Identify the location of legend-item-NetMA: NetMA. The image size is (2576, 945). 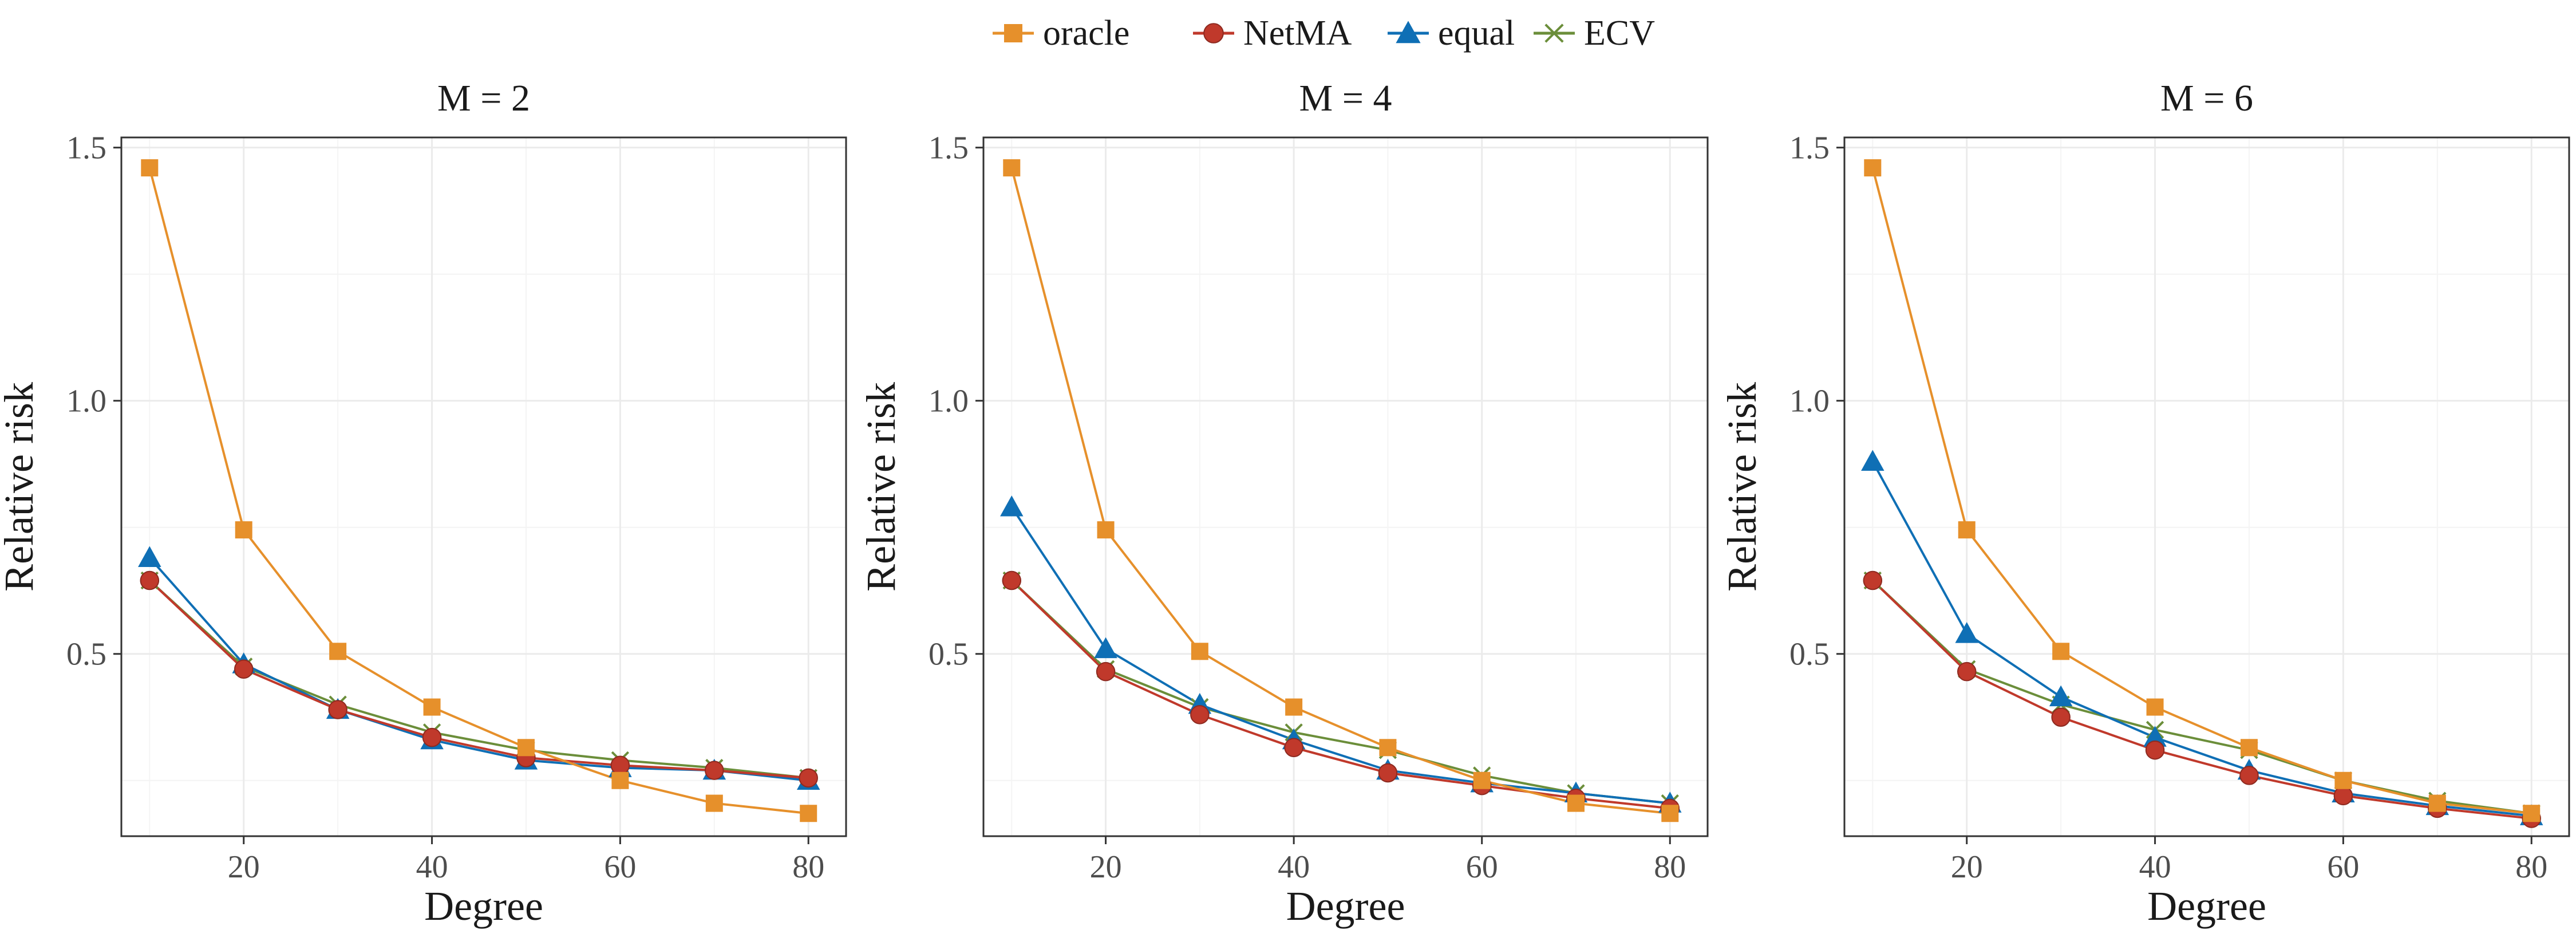
(1272, 33).